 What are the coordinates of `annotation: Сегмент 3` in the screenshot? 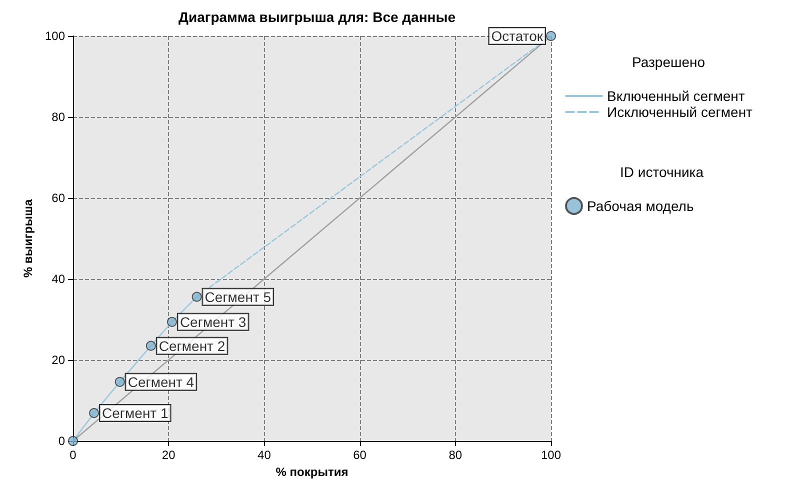 It's located at (213, 322).